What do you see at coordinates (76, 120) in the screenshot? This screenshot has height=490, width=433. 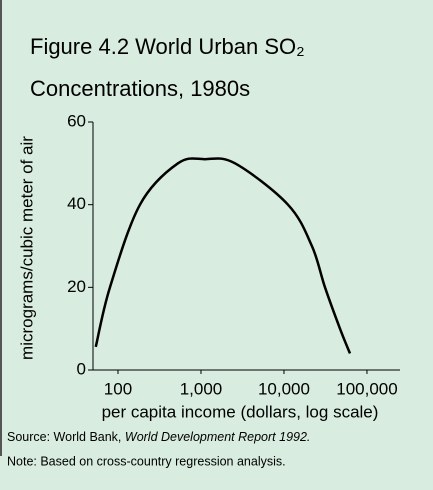 I see `y-tick-label: 60` at bounding box center [76, 120].